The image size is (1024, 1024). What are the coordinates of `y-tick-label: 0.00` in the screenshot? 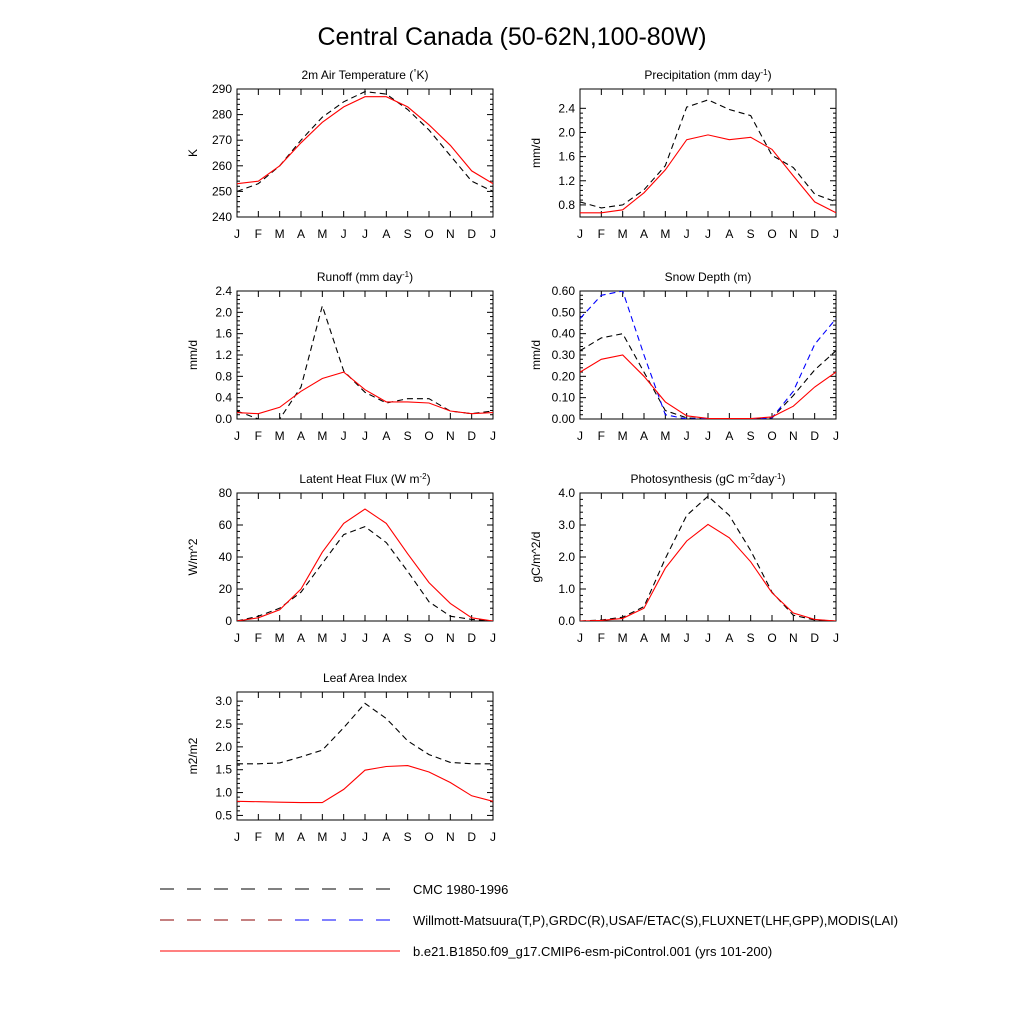 It's located at (564, 419).